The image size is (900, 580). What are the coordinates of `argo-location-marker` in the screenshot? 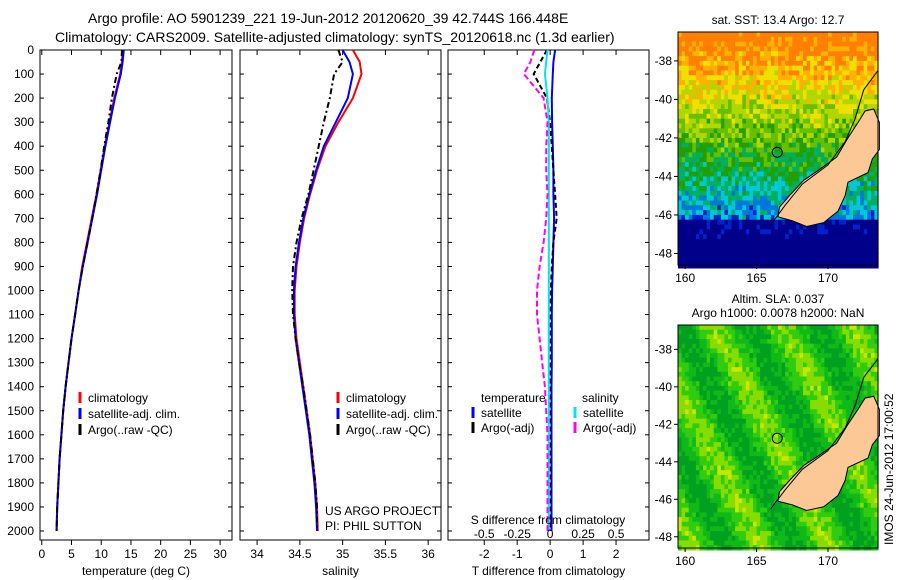 It's located at (777, 152).